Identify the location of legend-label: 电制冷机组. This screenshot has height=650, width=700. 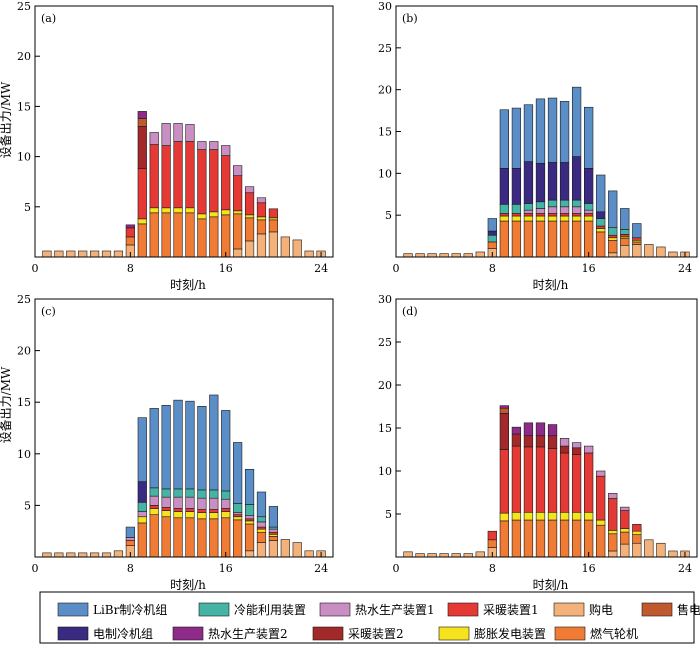
(123, 634).